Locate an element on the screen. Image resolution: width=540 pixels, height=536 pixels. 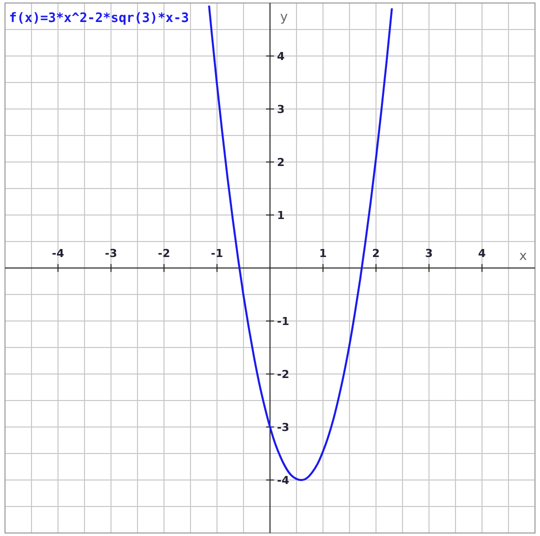
x-tick-label: 2 is located at coordinates (376, 253).